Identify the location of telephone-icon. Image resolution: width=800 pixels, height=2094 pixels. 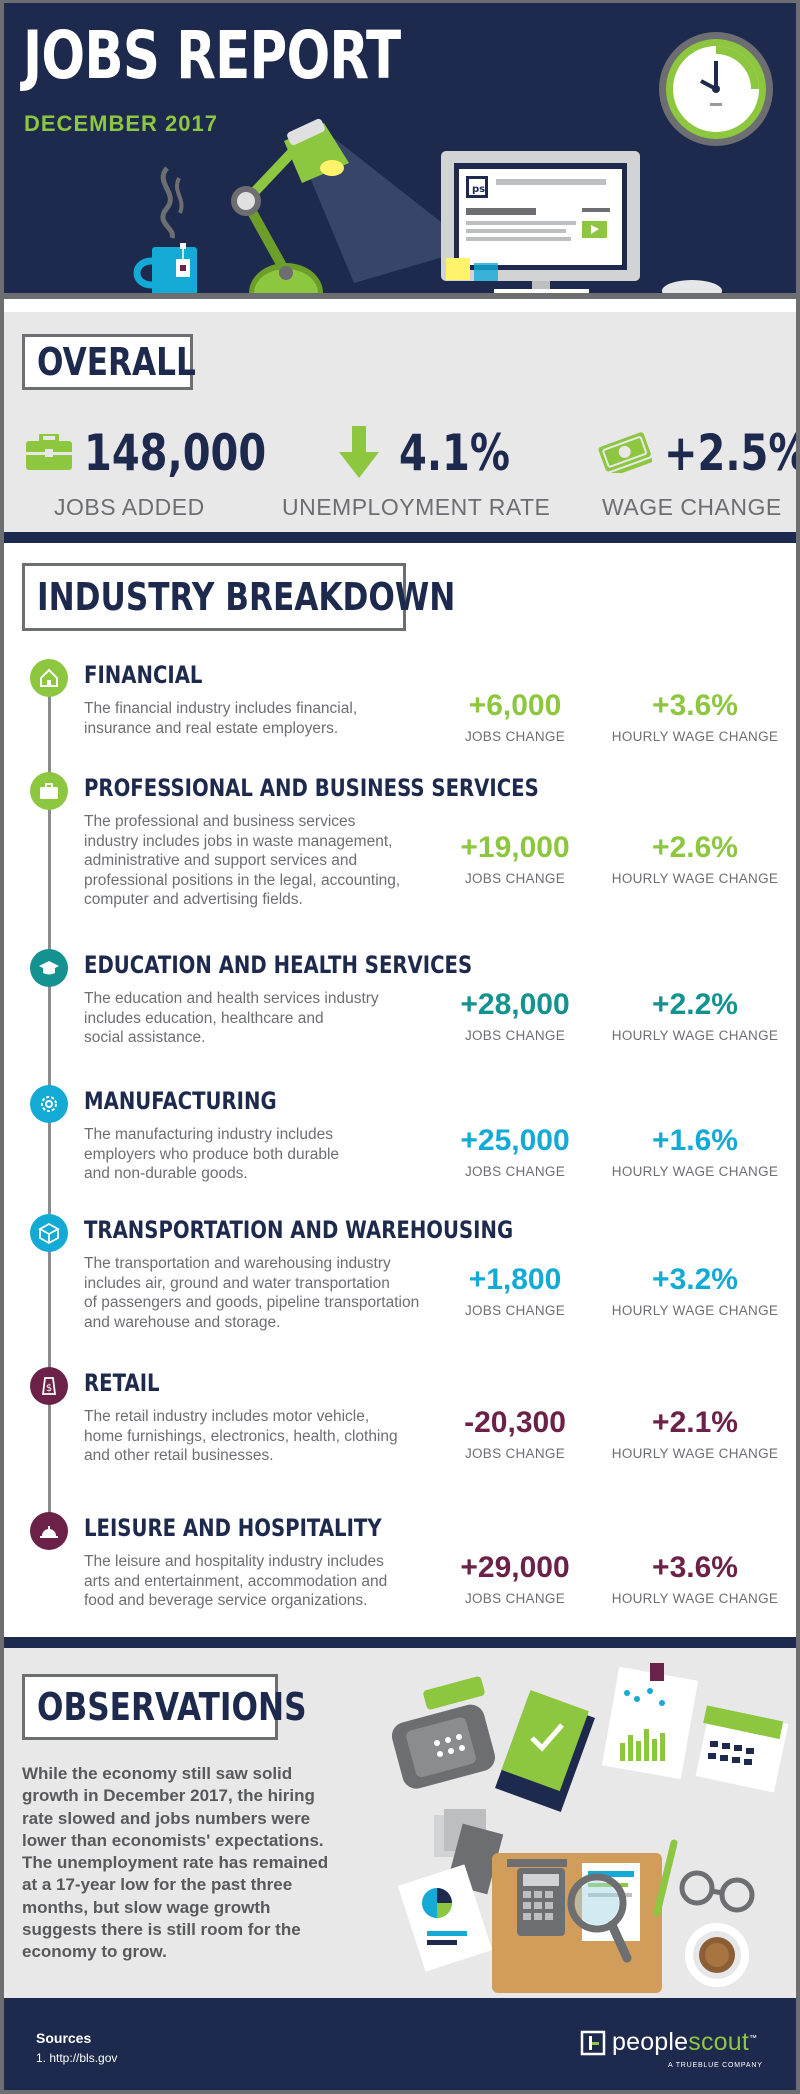
(443, 1732).